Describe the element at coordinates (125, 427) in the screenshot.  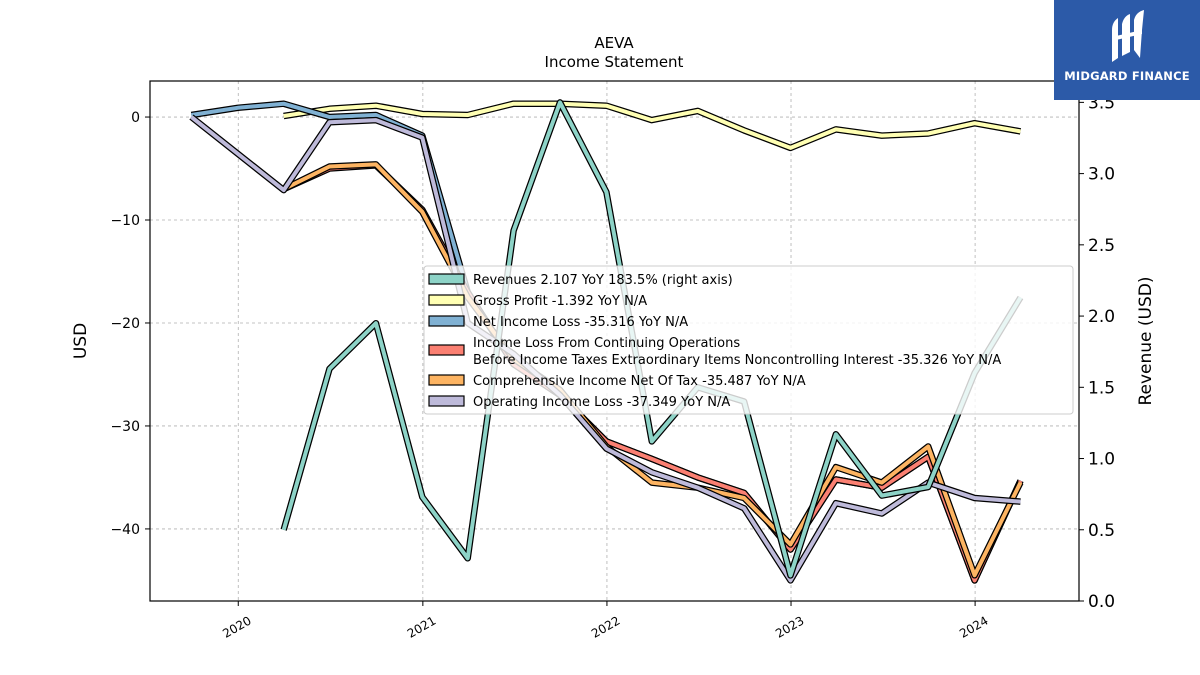
I see `left-tick-label: −30` at that location.